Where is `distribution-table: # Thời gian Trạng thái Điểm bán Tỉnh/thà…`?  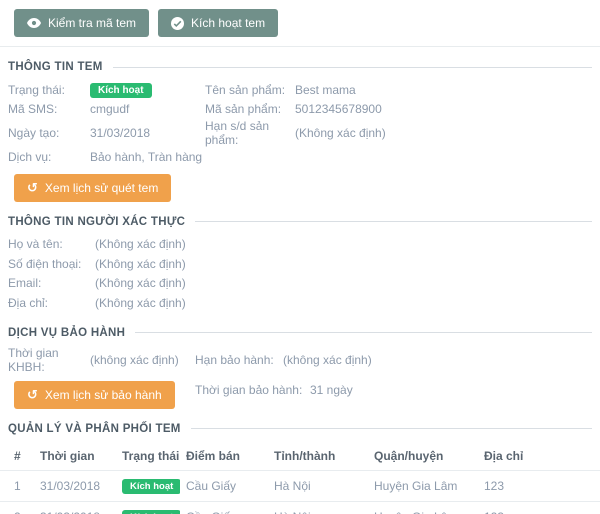 distribution-table: # Thời gian Trạng thái Điểm bán Tỉnh/thà… is located at coordinates (300, 477).